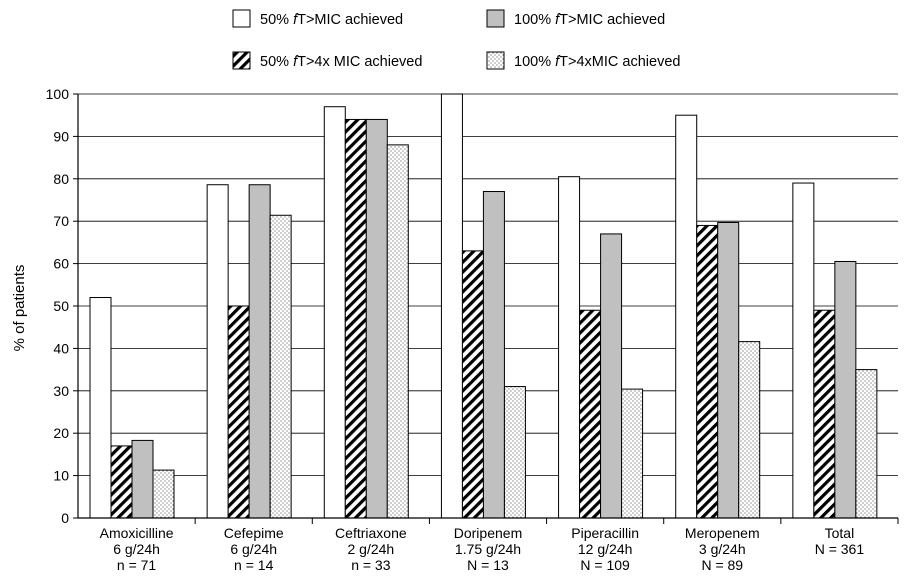 The width and height of the screenshot is (907, 581). Describe the element at coordinates (589, 20) in the screenshot. I see `legend-label: 100% fT>MIC achieved` at that location.